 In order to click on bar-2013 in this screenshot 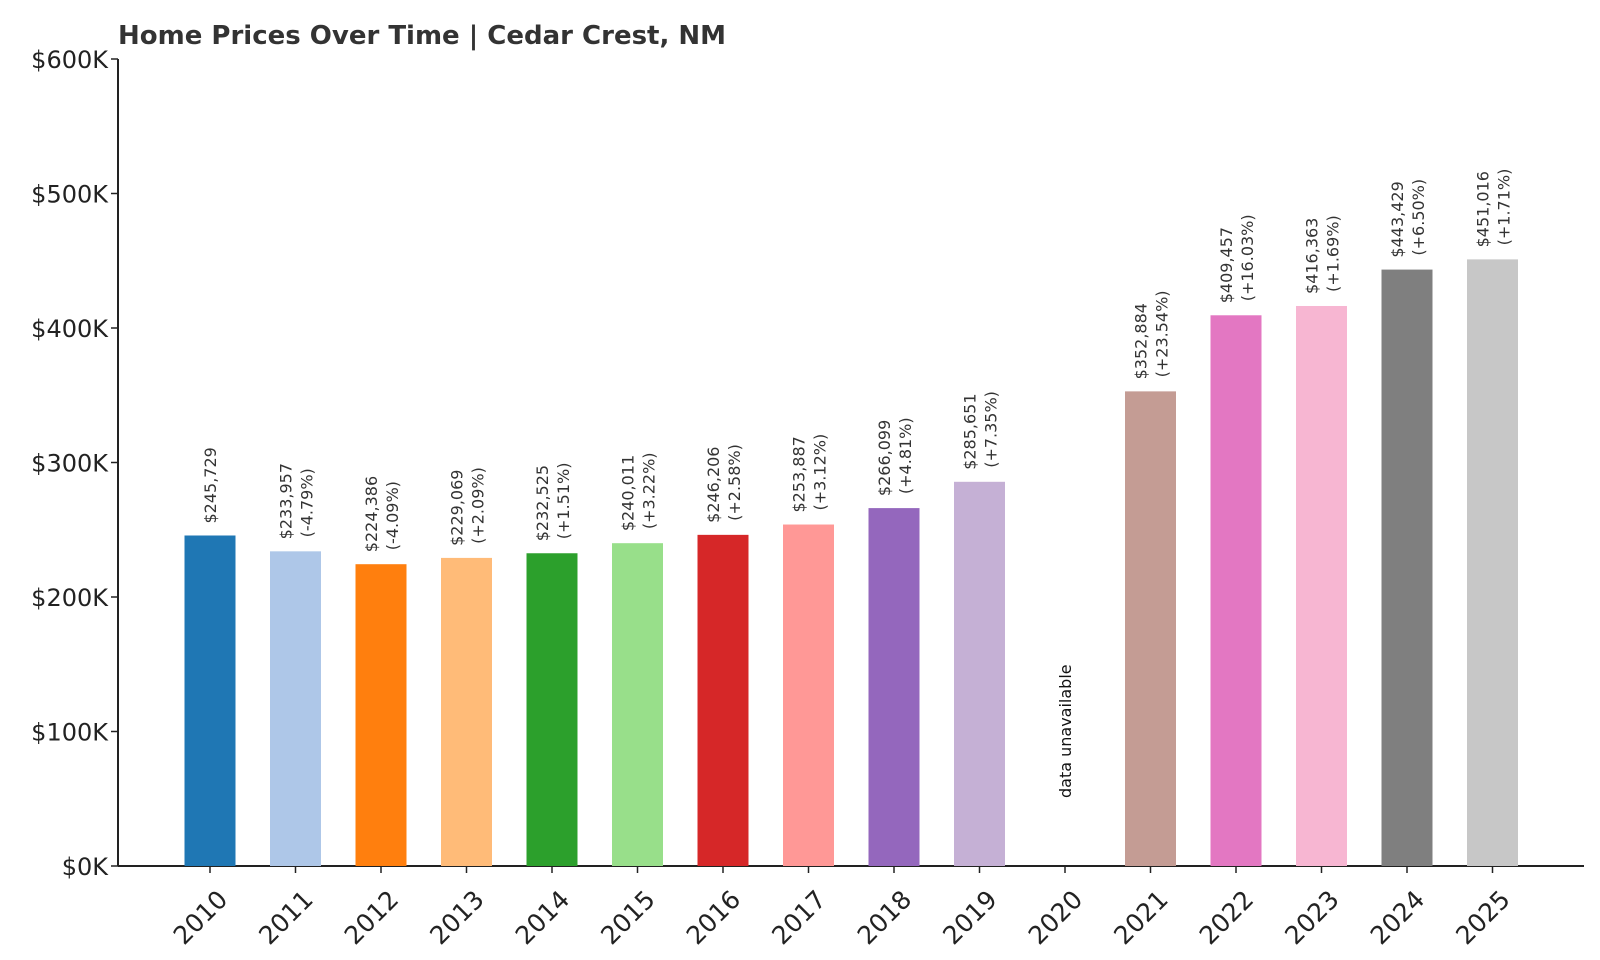, I will do `click(466, 711)`.